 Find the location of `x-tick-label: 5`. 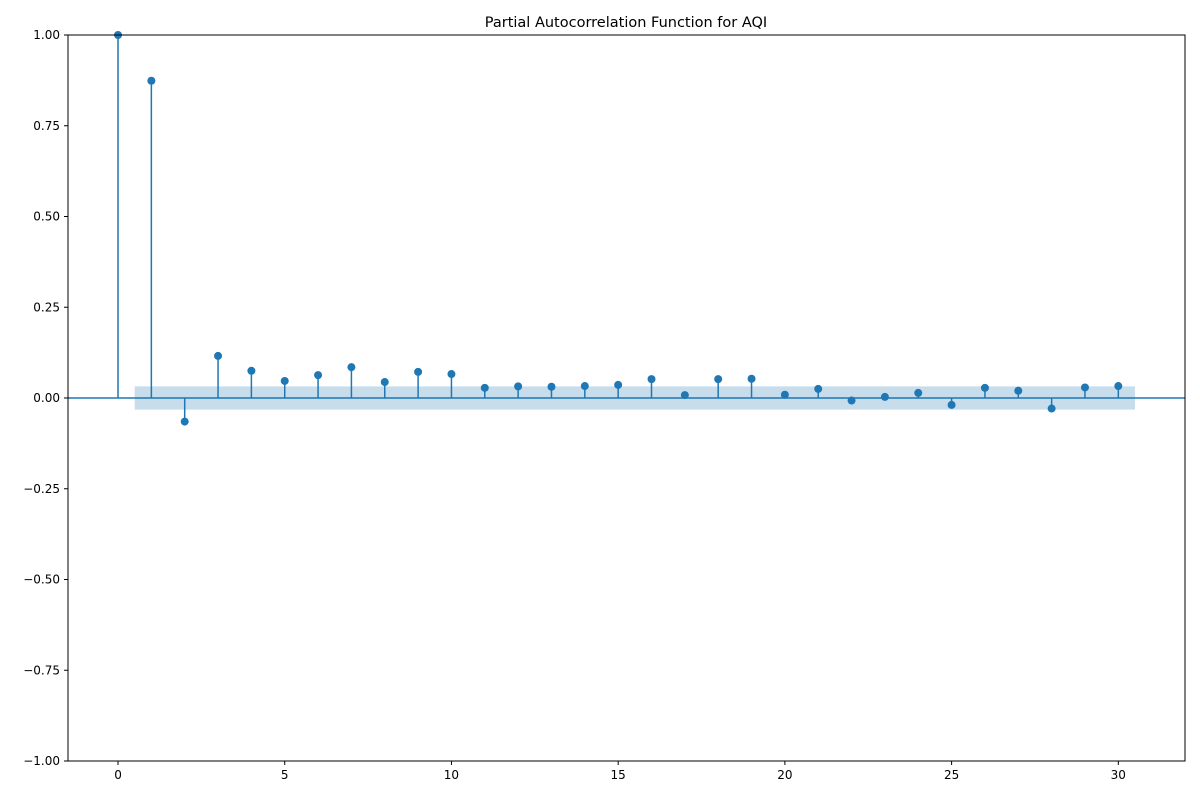

x-tick-label: 5 is located at coordinates (285, 775).